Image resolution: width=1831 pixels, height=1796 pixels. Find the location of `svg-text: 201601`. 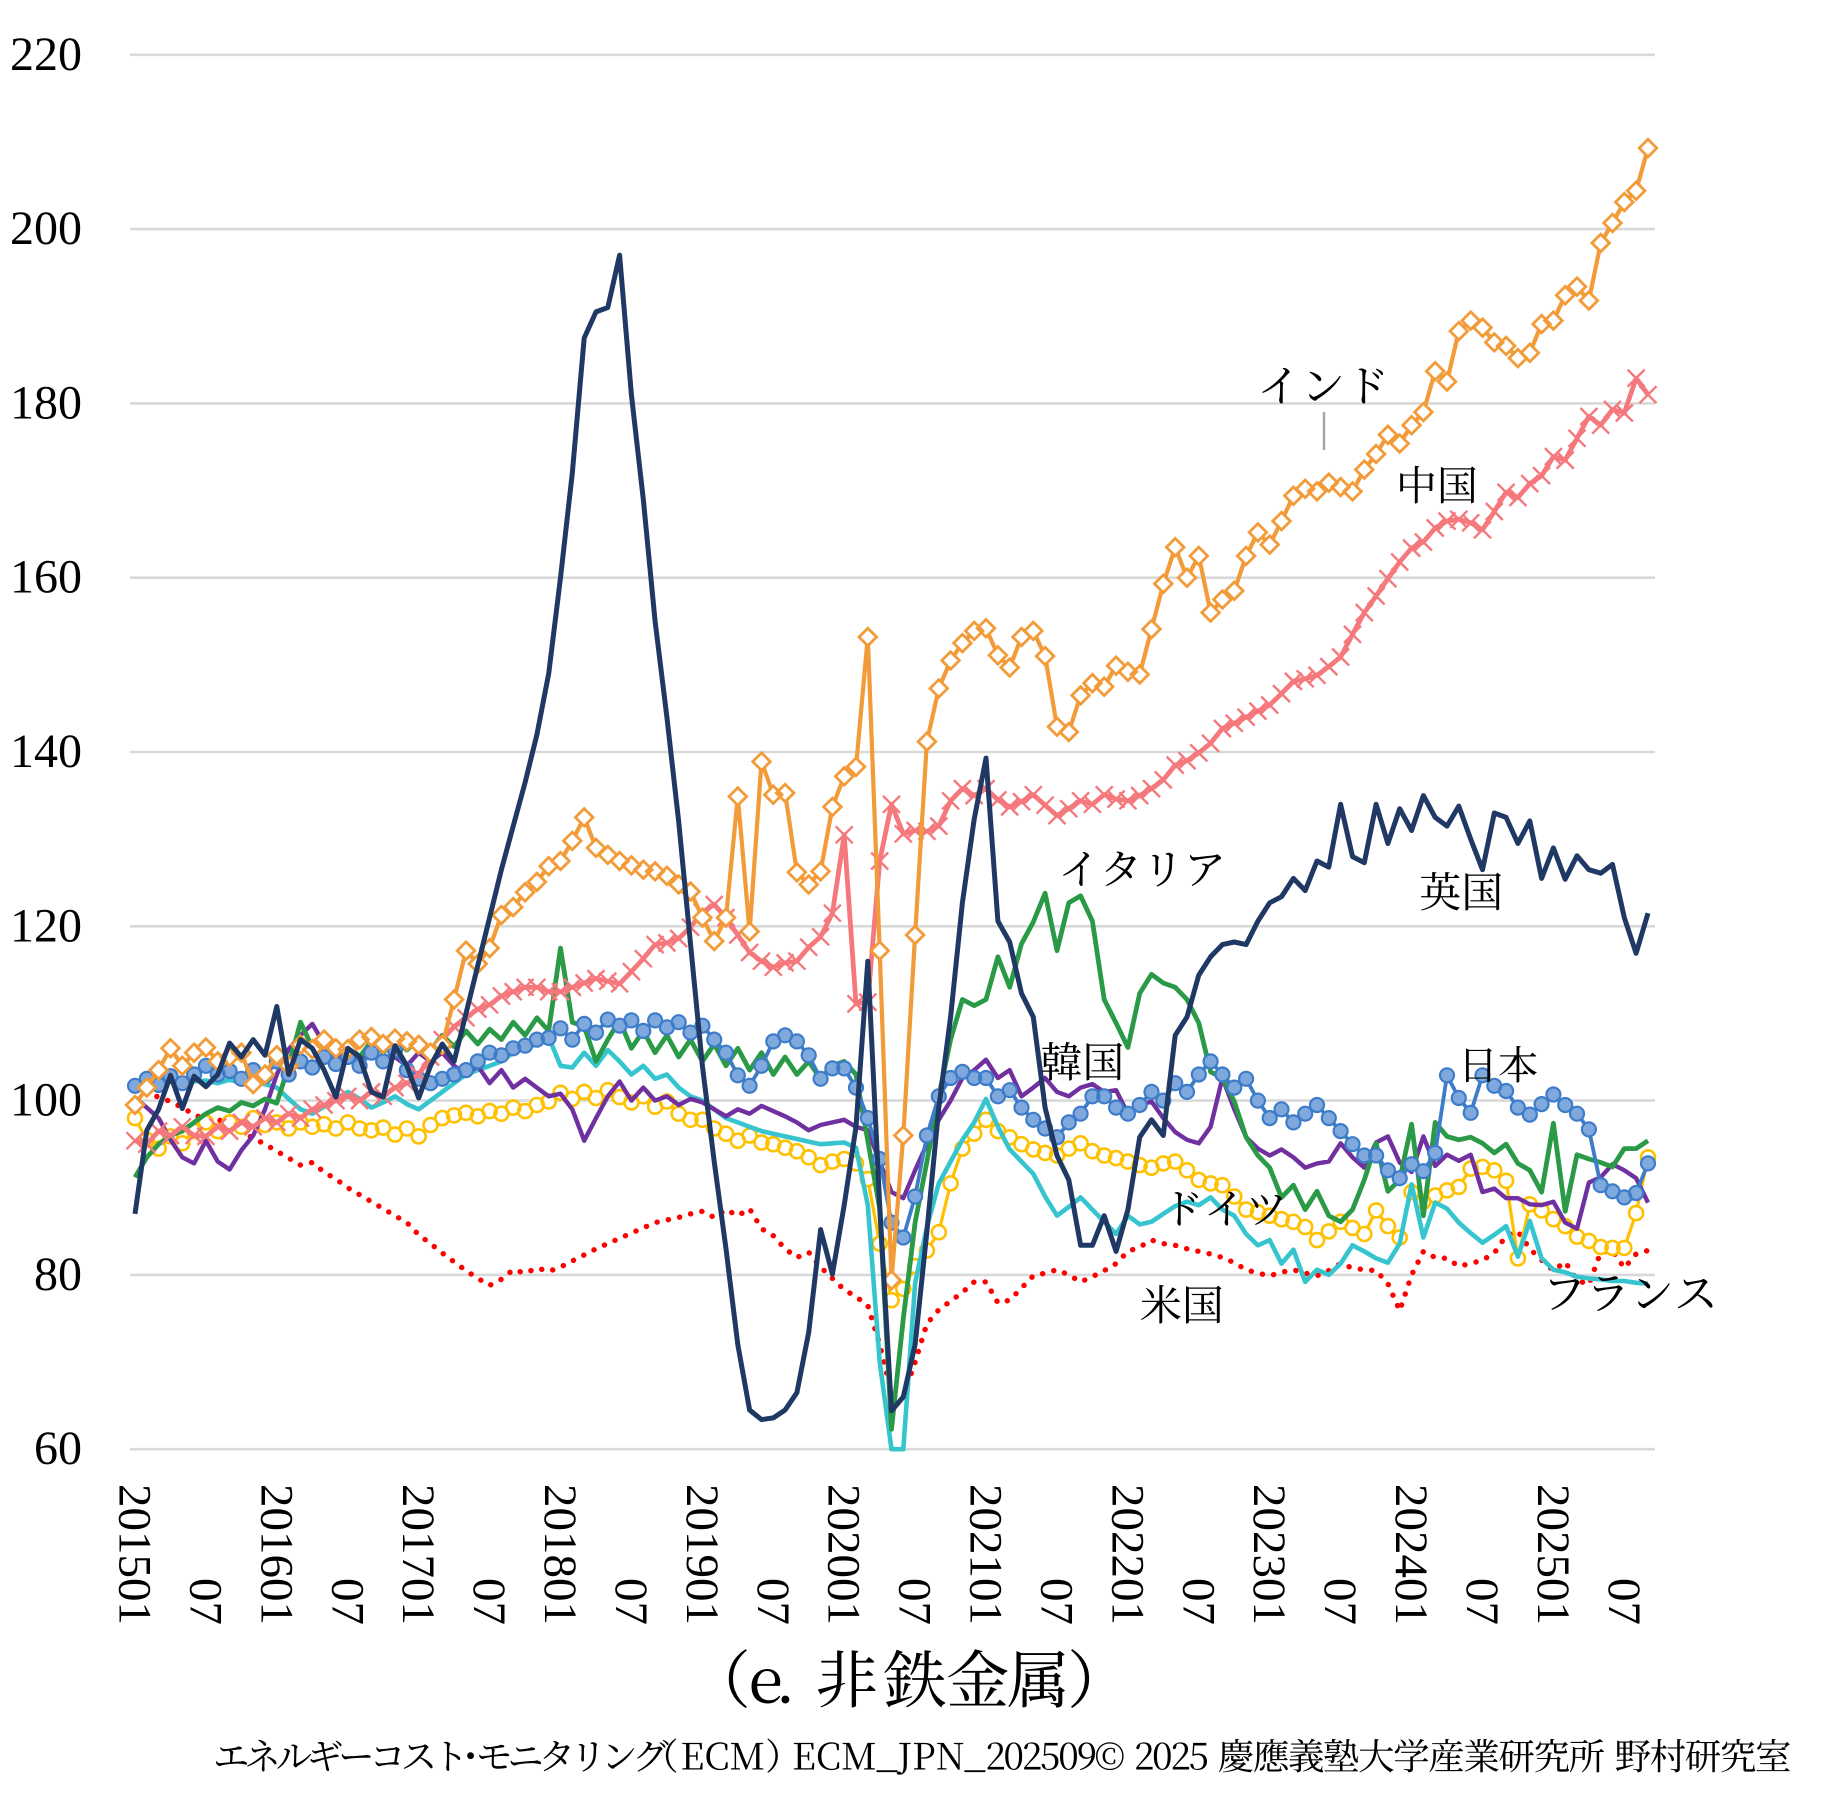

svg-text: 201601 is located at coordinates (276, 1554).